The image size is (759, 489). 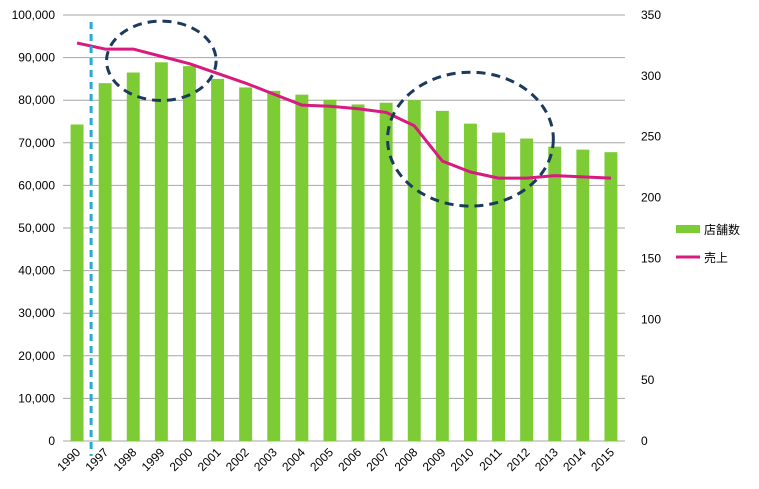 I want to click on legend-swatch-bar, so click(x=688, y=229).